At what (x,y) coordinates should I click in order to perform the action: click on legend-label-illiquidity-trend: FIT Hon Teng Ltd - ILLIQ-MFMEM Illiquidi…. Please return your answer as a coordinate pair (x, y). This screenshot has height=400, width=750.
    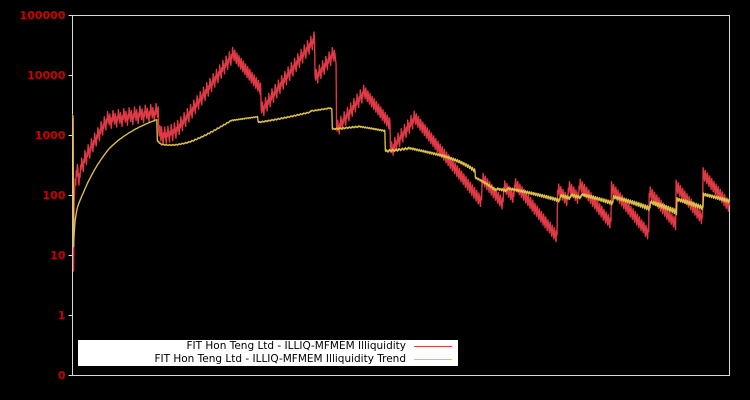
    Looking at the image, I should click on (280, 359).